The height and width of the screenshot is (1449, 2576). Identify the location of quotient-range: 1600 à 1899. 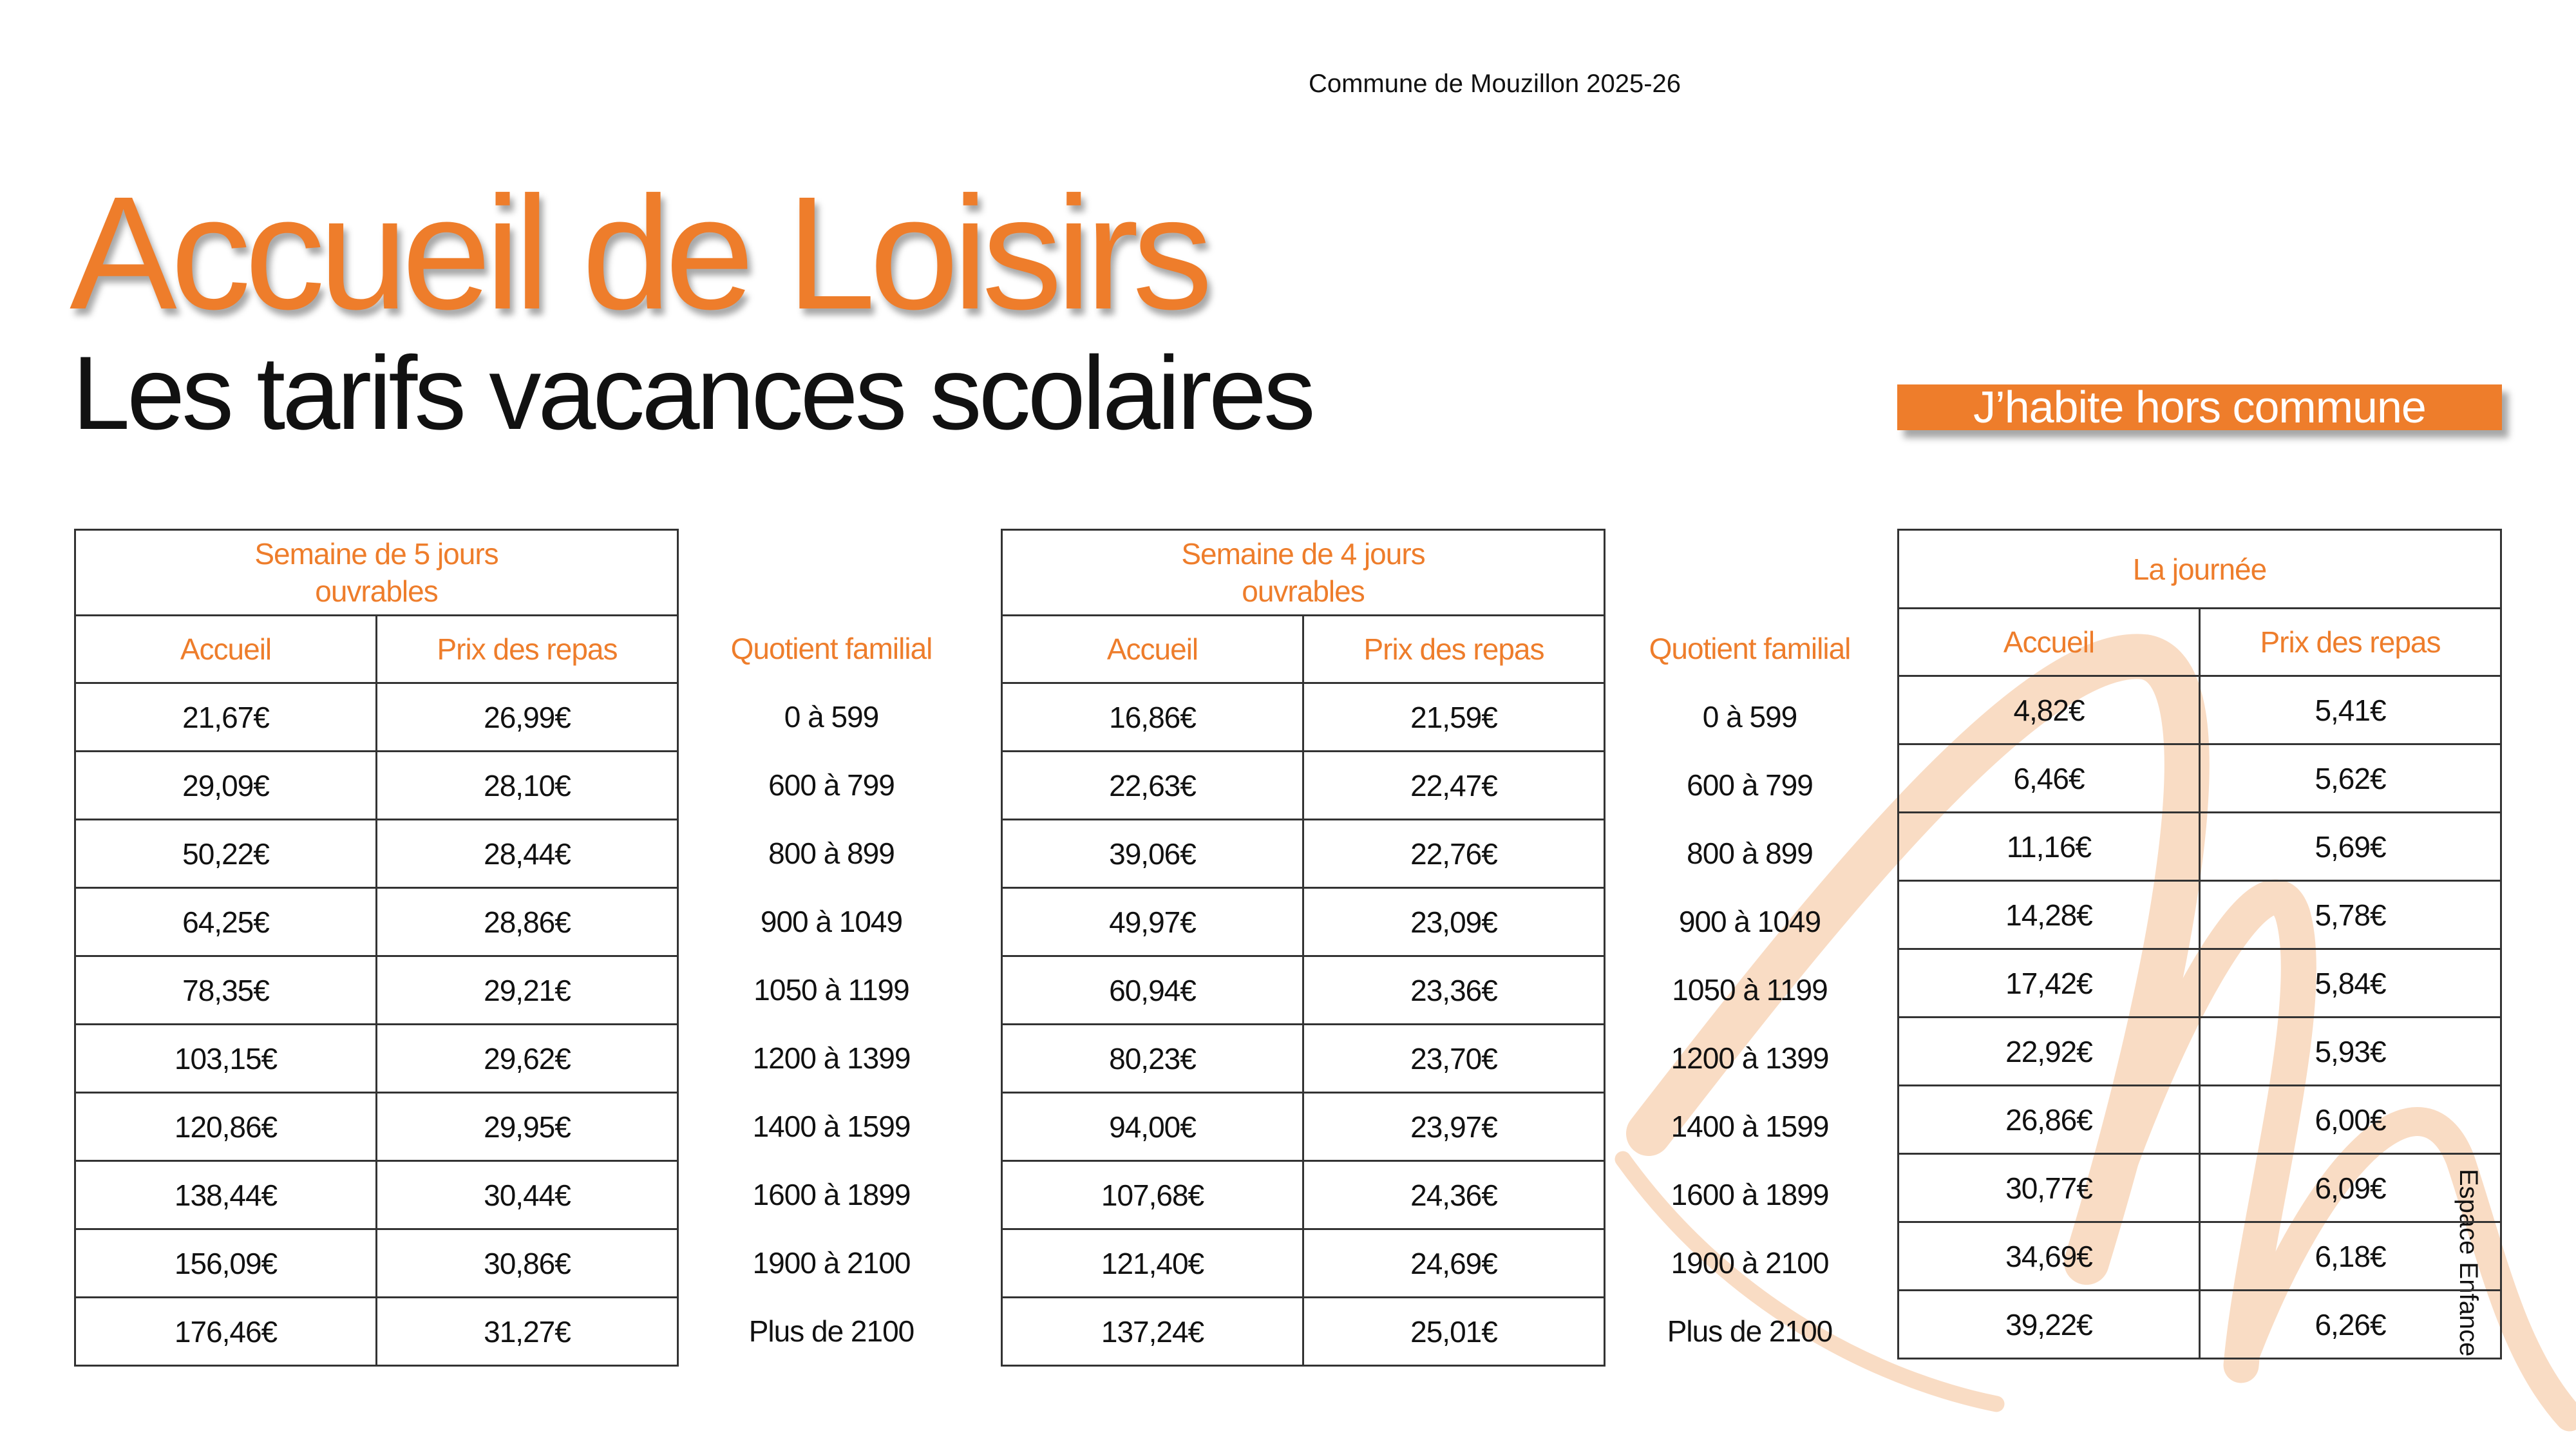
(1750, 1194).